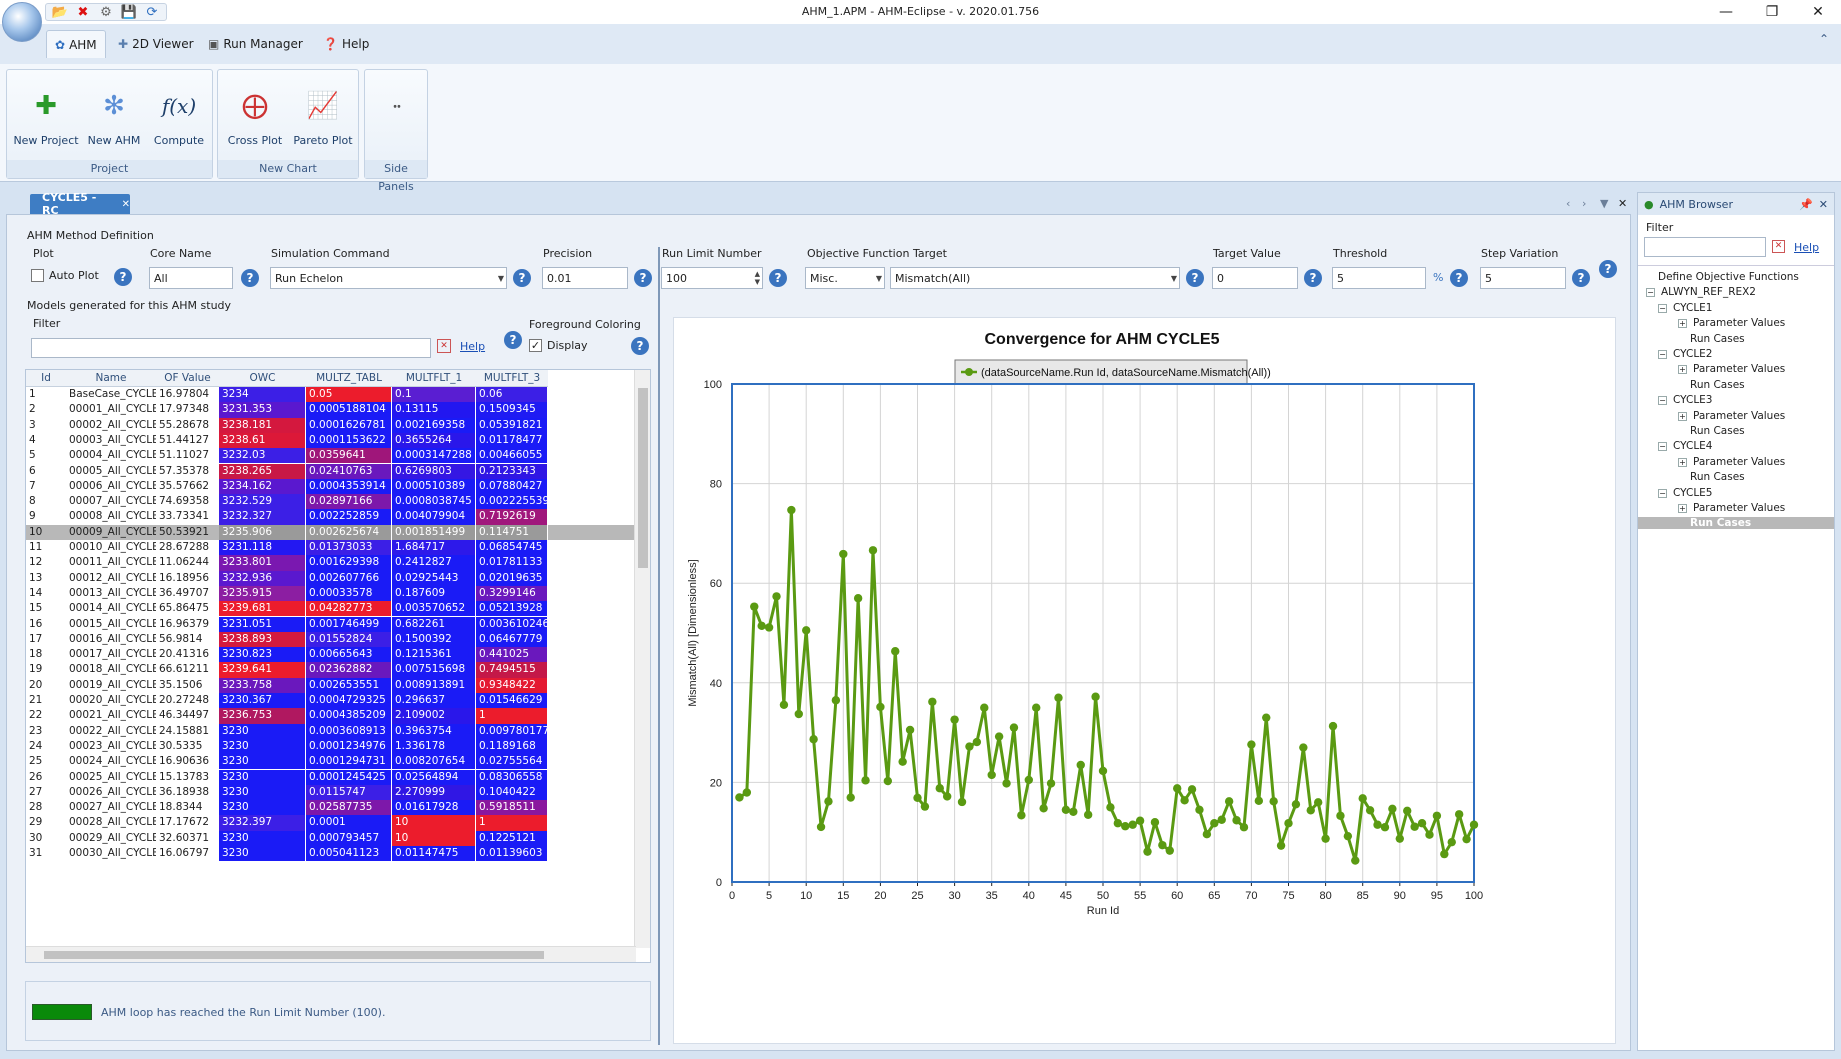 The width and height of the screenshot is (1841, 1059). I want to click on column-header: OWC, so click(262, 378).